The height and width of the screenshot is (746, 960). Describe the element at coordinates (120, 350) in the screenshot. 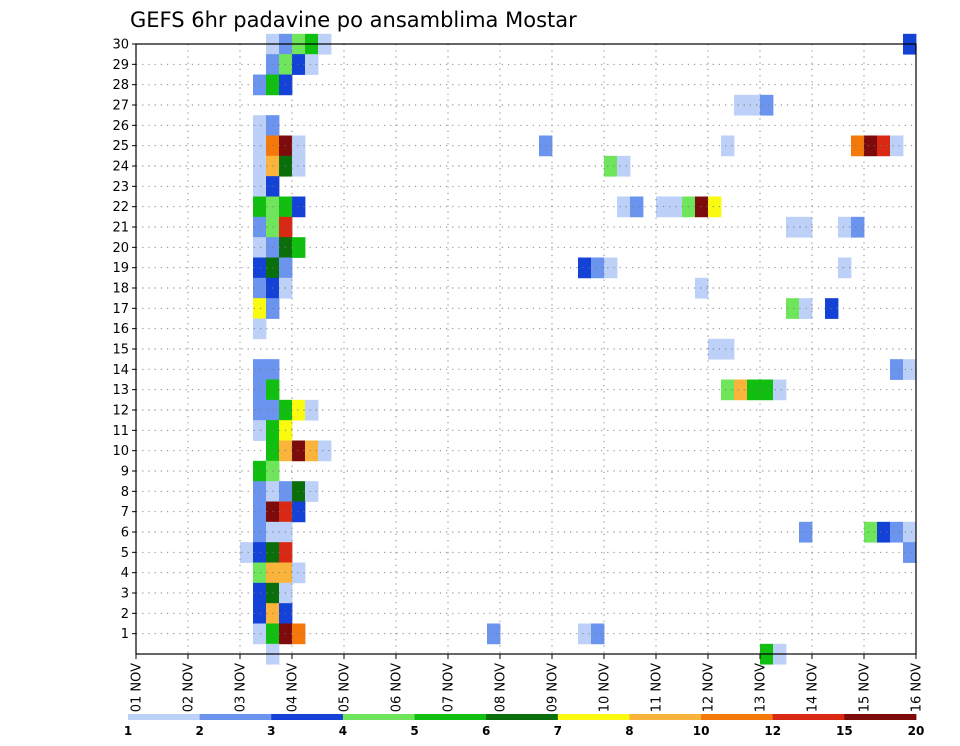

I see `y-tick-label: 15` at that location.